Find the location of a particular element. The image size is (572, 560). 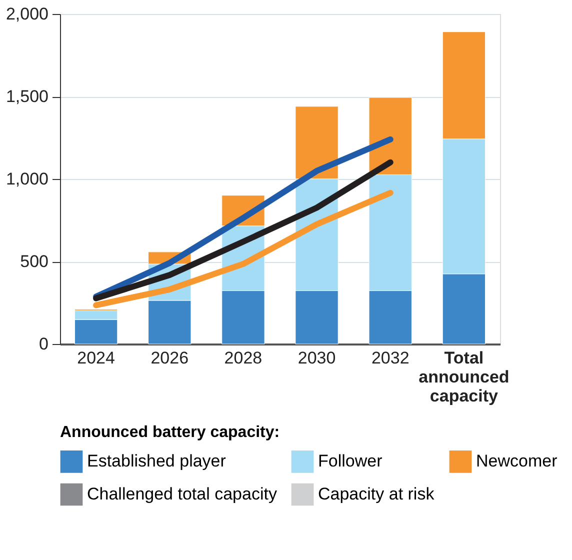

x-tick-label: 2026 is located at coordinates (169, 358).